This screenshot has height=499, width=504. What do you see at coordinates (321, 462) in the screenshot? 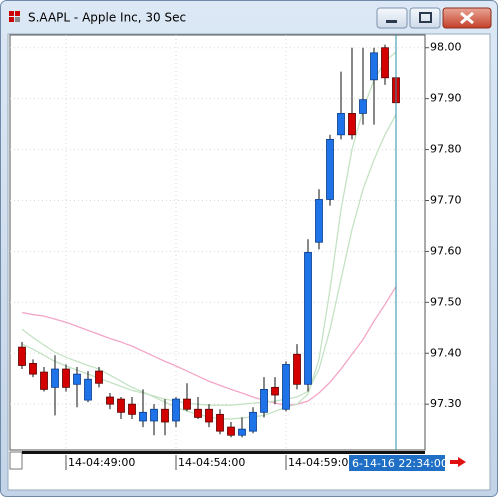
I see `x-tick-label: 14-04:59:00` at bounding box center [321, 462].